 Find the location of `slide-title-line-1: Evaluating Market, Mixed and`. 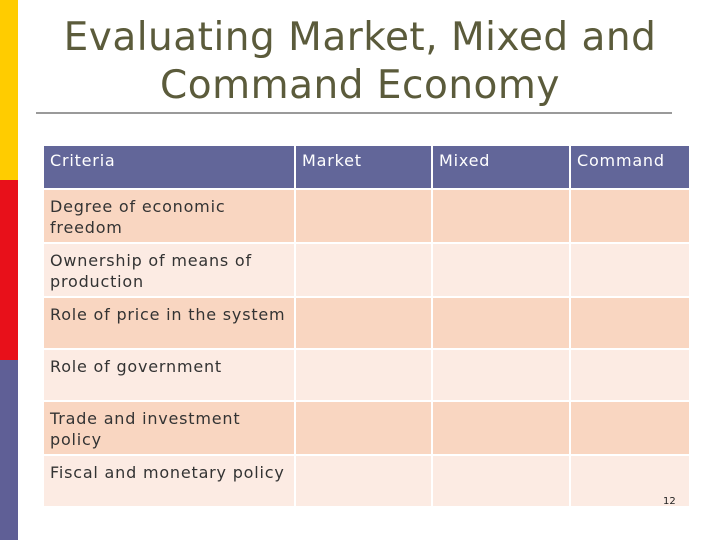

slide-title-line-1: Evaluating Market, Mixed and is located at coordinates (360, 37).